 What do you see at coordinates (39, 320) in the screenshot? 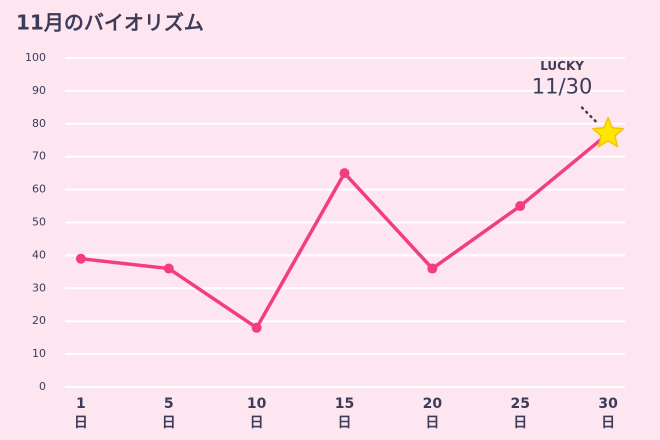
I see `y-tick-label: 20` at bounding box center [39, 320].